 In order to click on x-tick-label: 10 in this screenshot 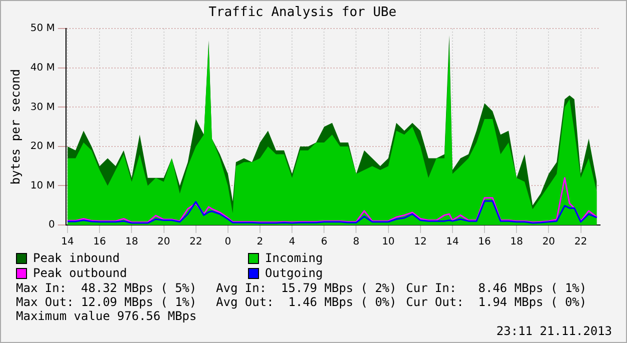, I will do `click(388, 242)`.